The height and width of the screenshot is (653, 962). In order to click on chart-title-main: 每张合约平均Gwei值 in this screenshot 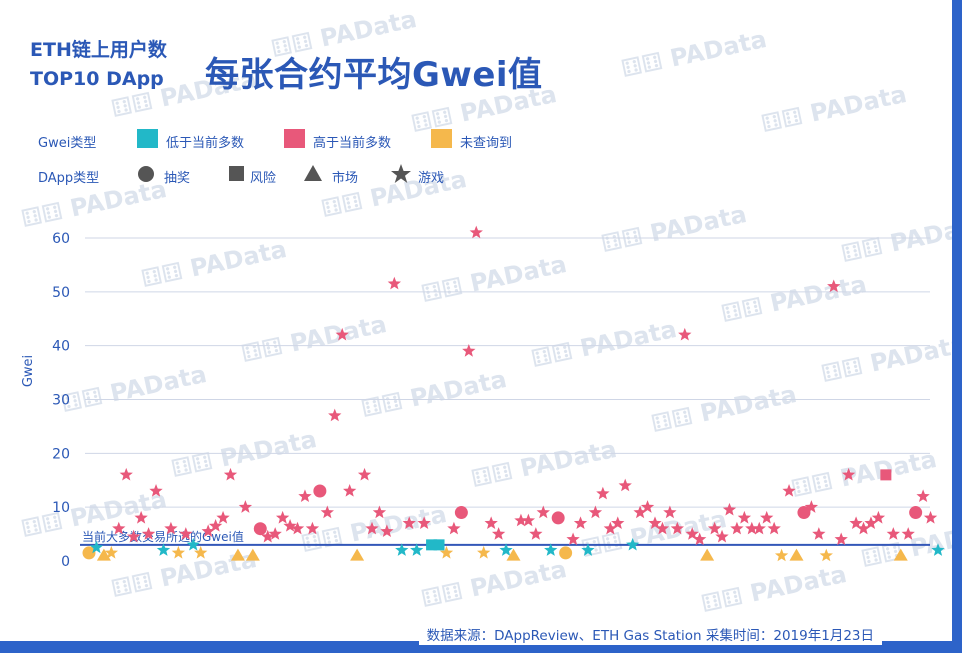, I will do `click(374, 75)`.